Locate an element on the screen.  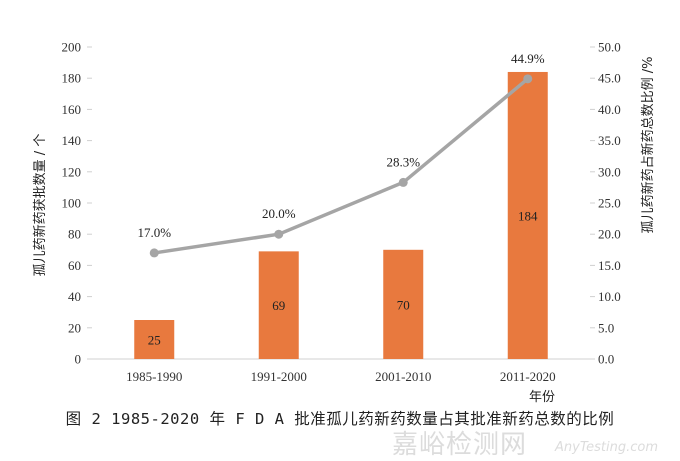
y2-tick-label: 20.0 is located at coordinates (609, 234).